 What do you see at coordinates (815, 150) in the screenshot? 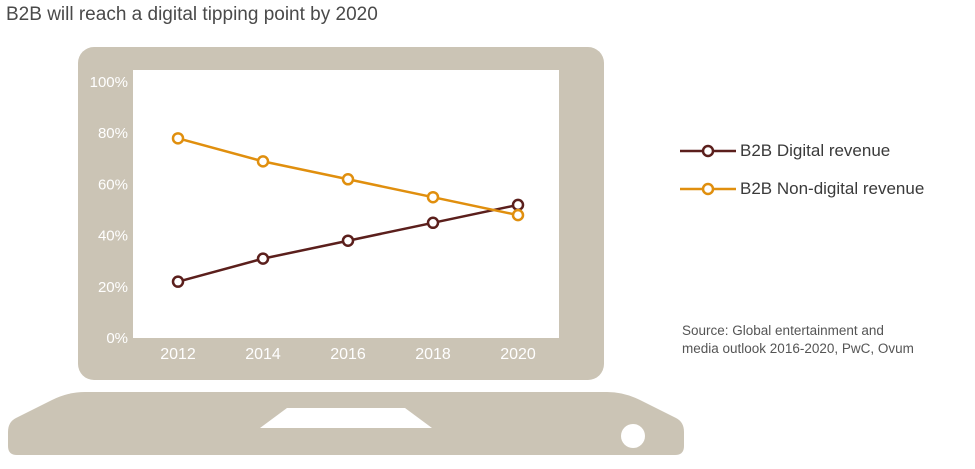
I see `legend-label-digital: B2B Digital revenue` at bounding box center [815, 150].